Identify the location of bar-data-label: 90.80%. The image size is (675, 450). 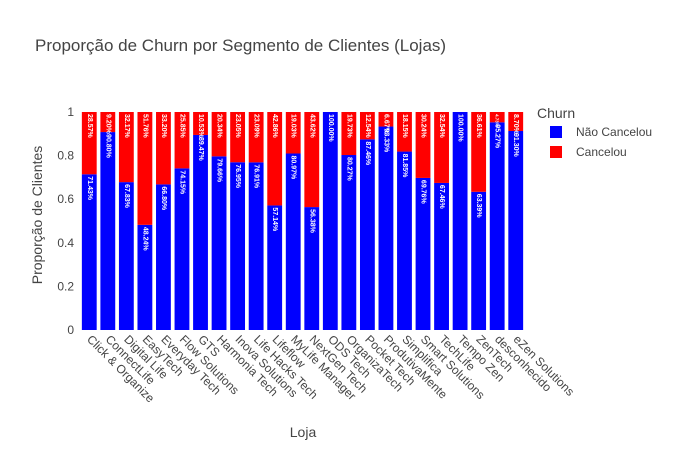
(107, 146).